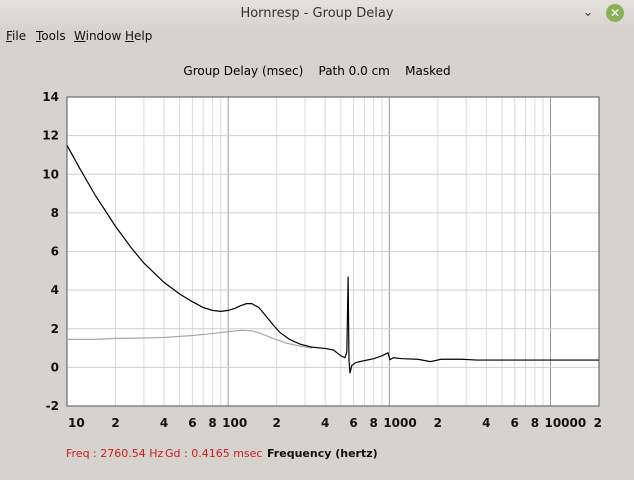 Image resolution: width=634 pixels, height=480 pixels. What do you see at coordinates (214, 453) in the screenshot?
I see `gd-readout: Gd : 0.4165 msec` at bounding box center [214, 453].